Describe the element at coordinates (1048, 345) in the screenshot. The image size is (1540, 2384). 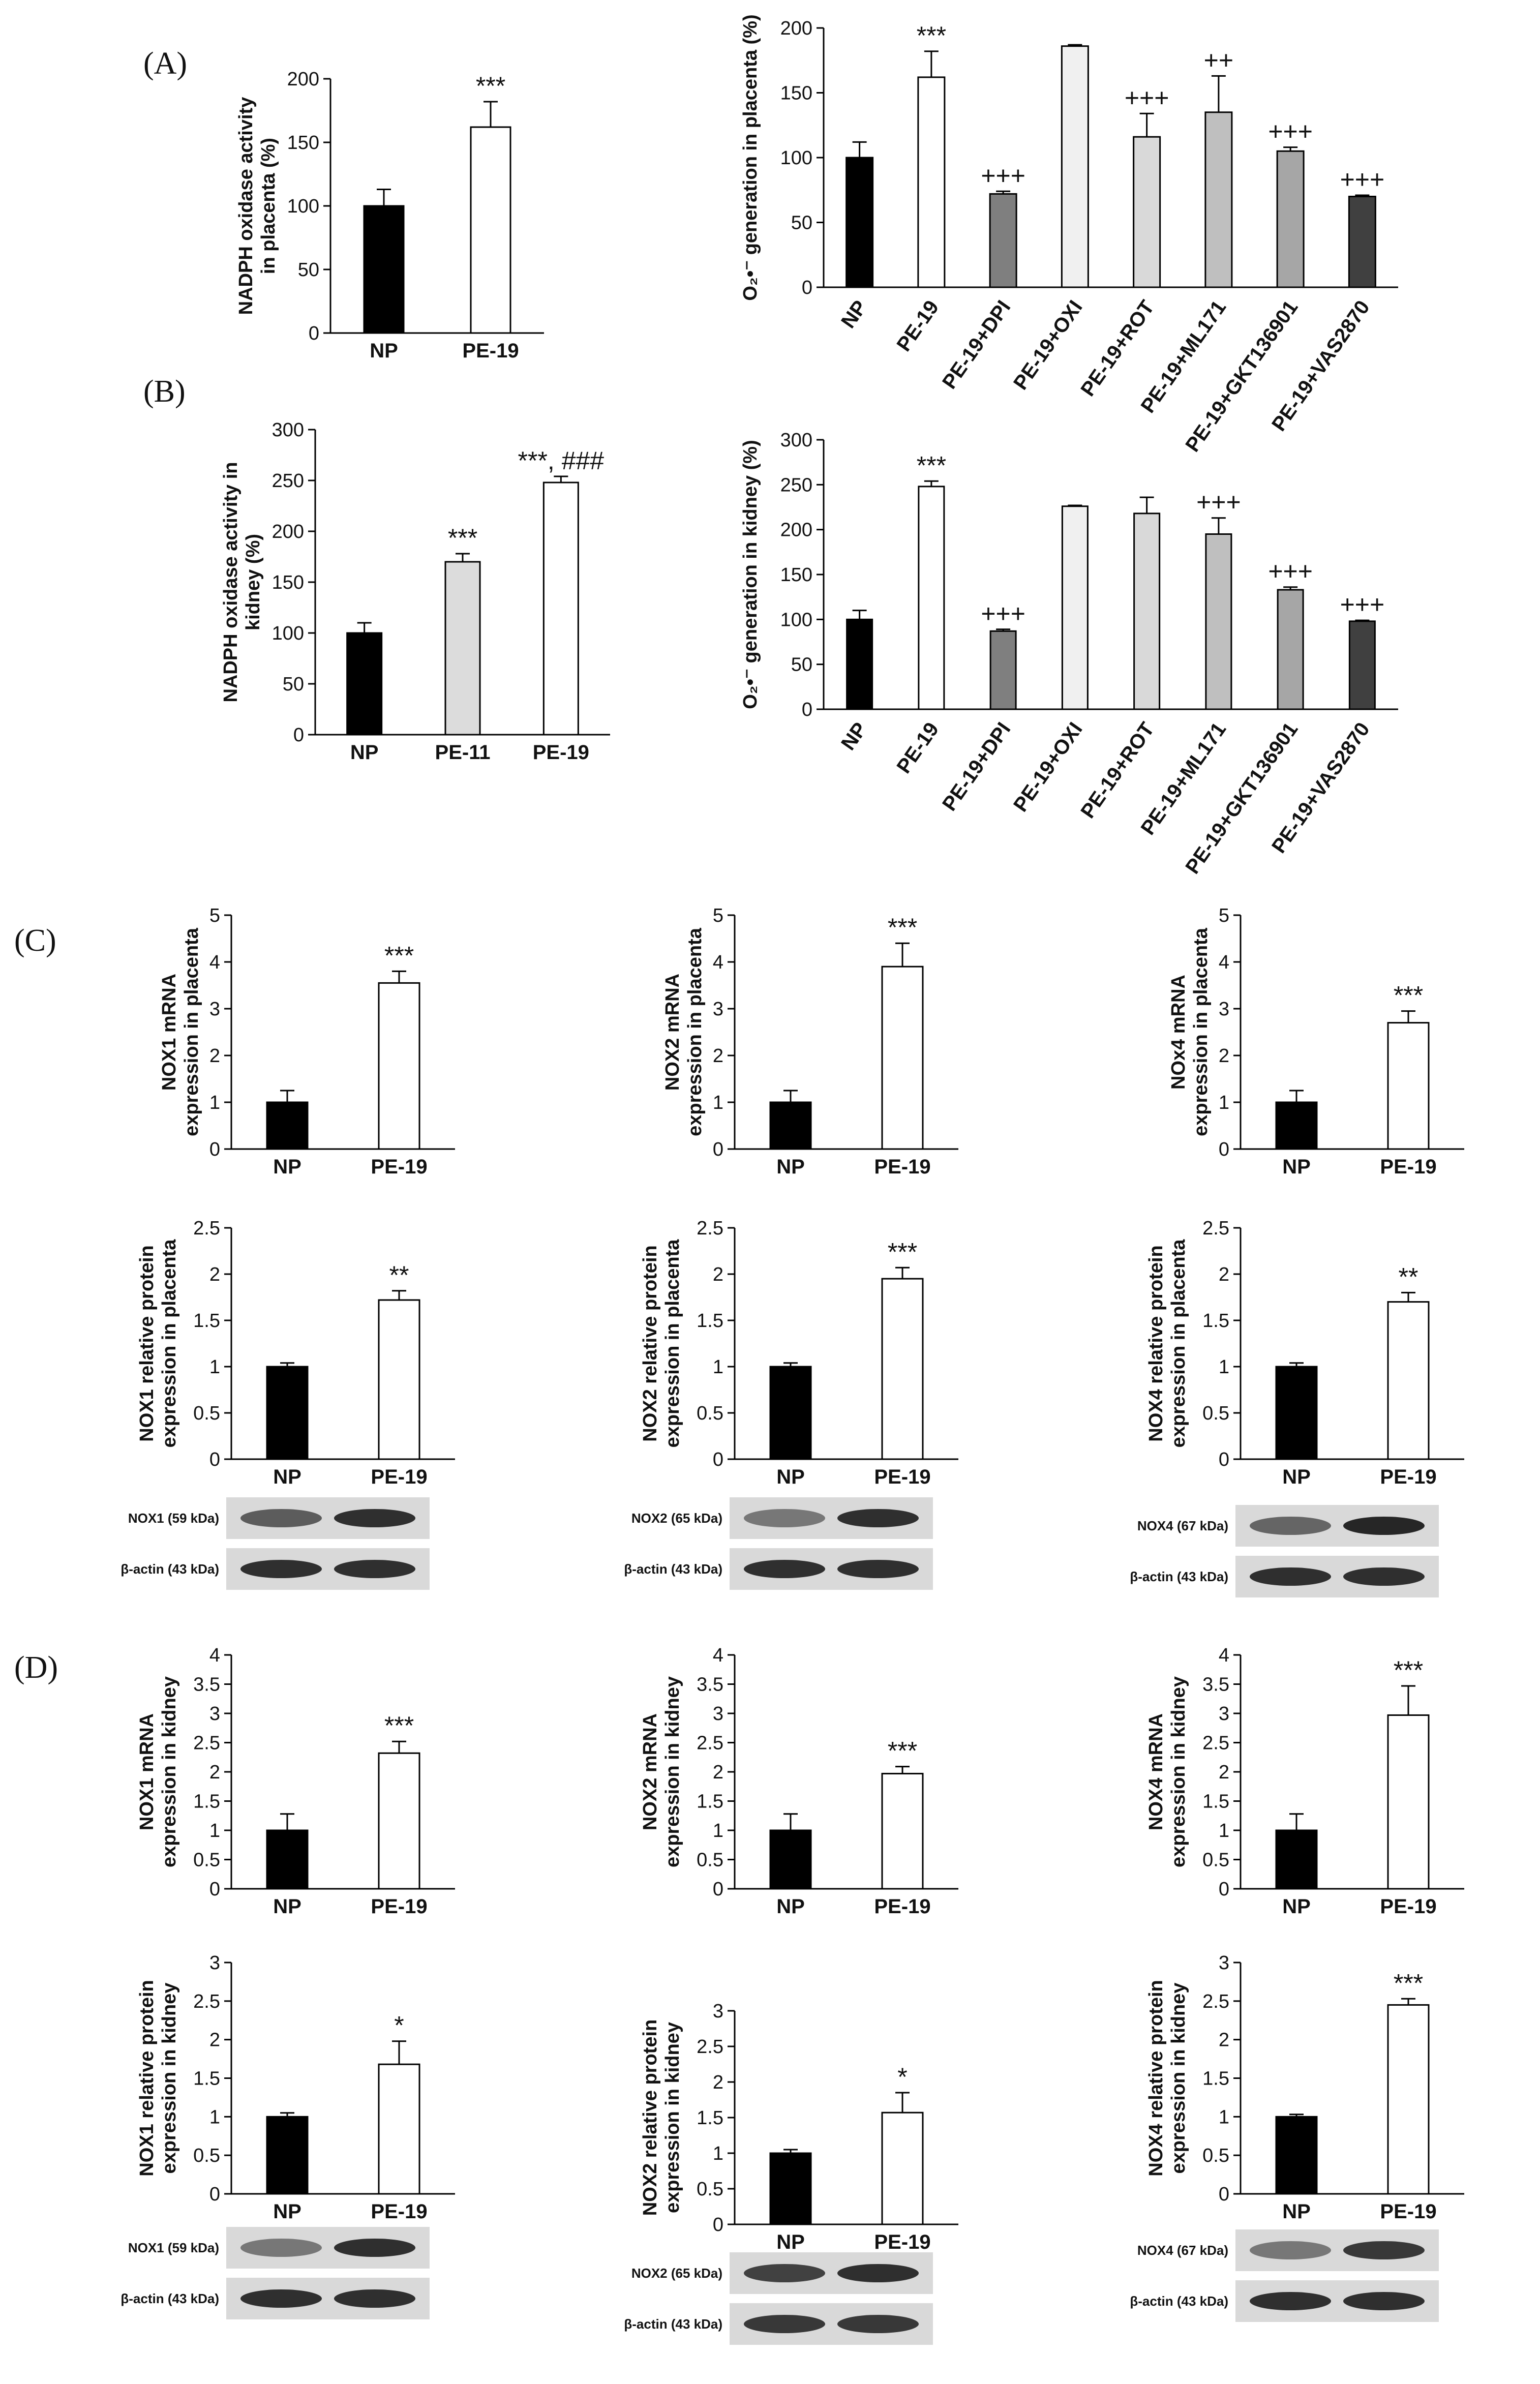
I see `category-label: PE-19+OXI` at that location.